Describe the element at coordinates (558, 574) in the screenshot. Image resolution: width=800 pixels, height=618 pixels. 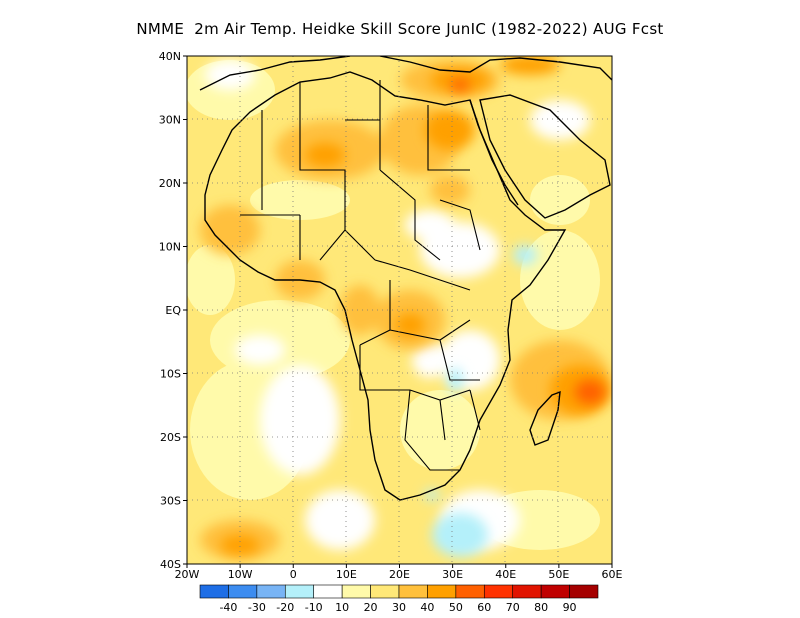
I see `lon-tick-label: 50E` at that location.